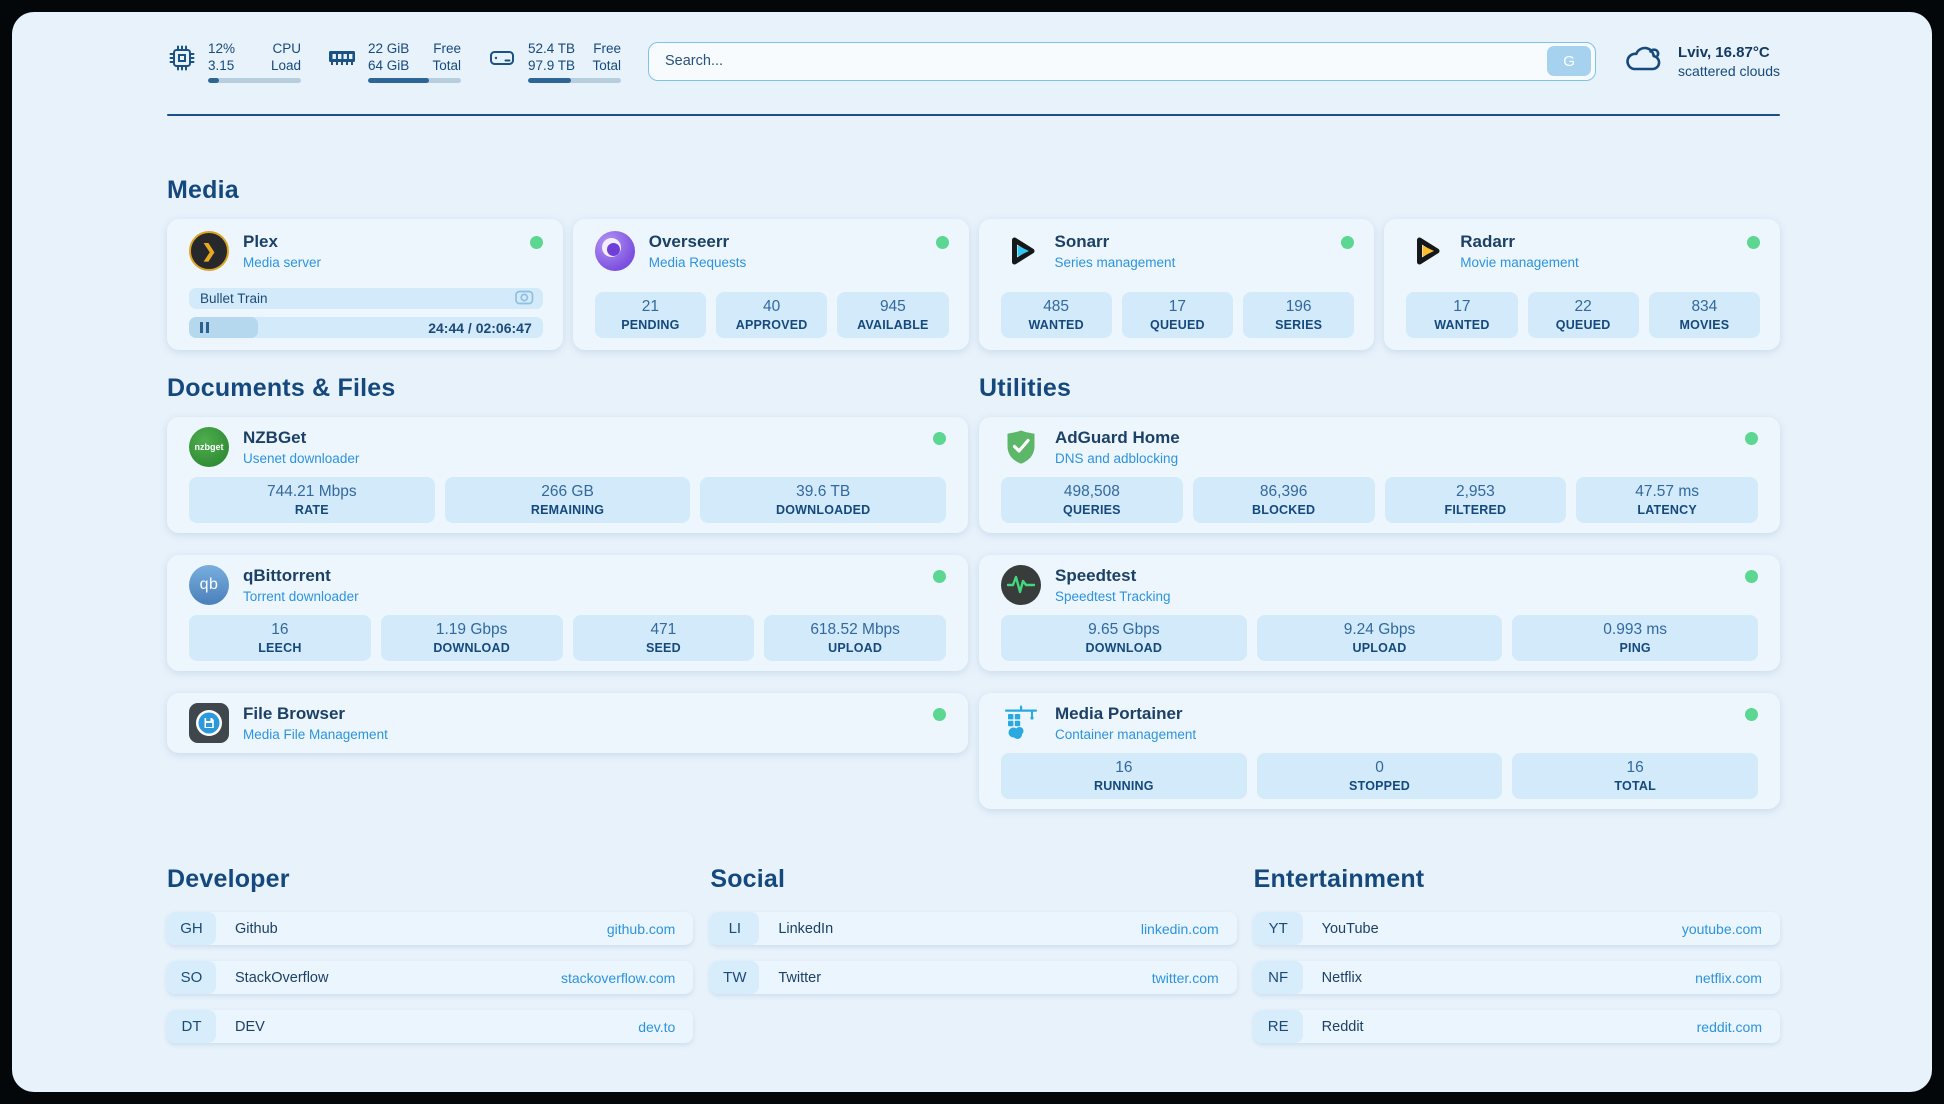 This screenshot has width=1944, height=1104. I want to click on ram-free-label: Free, so click(447, 48).